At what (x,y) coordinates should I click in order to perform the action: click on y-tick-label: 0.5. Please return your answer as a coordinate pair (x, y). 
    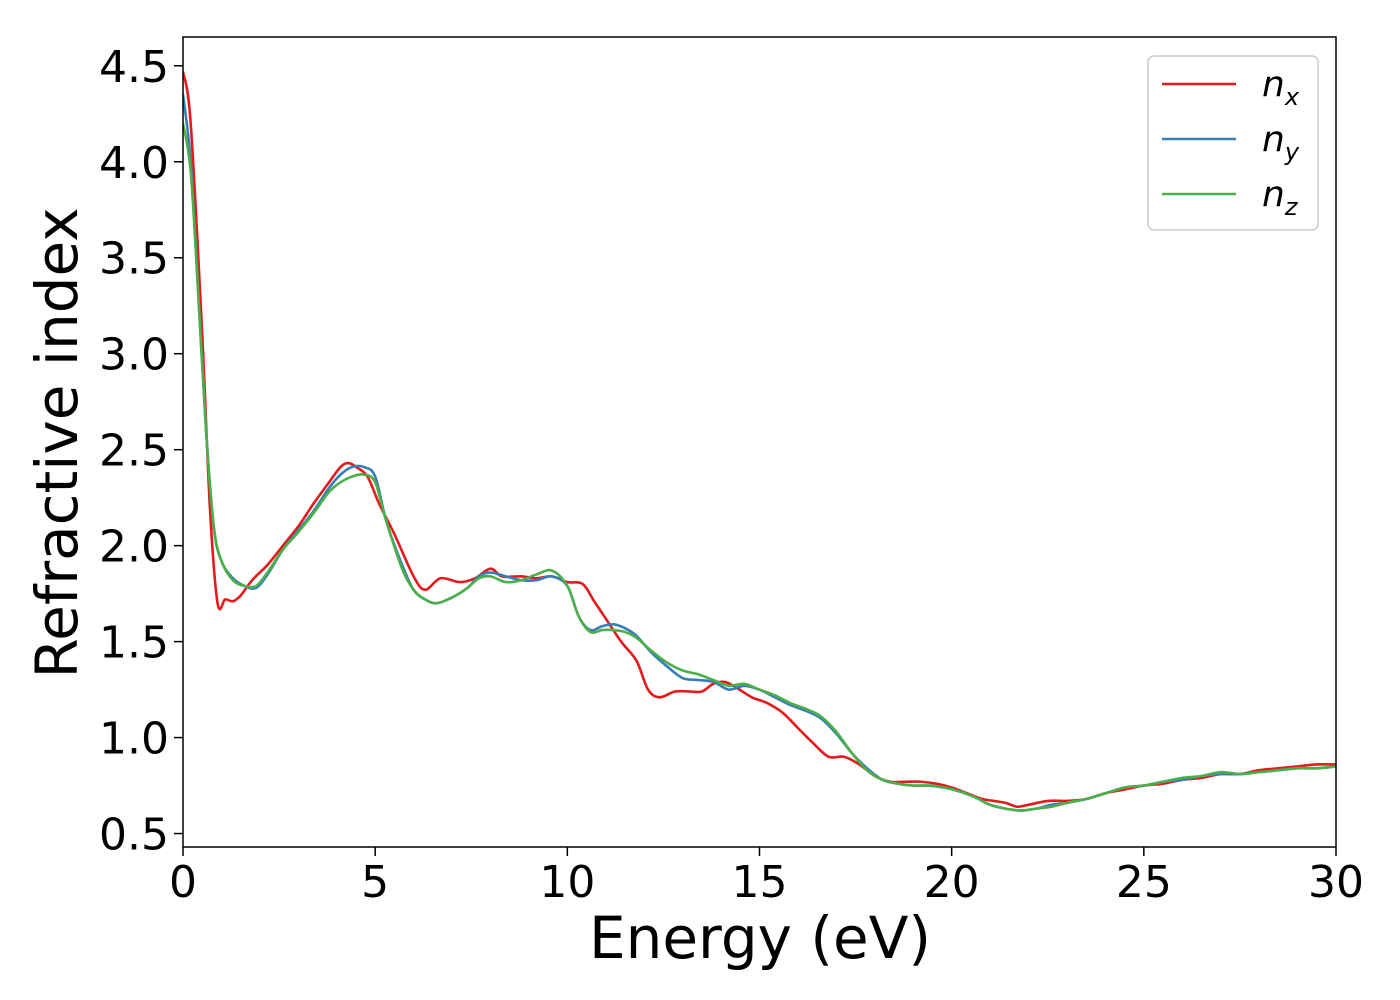
    Looking at the image, I should click on (134, 835).